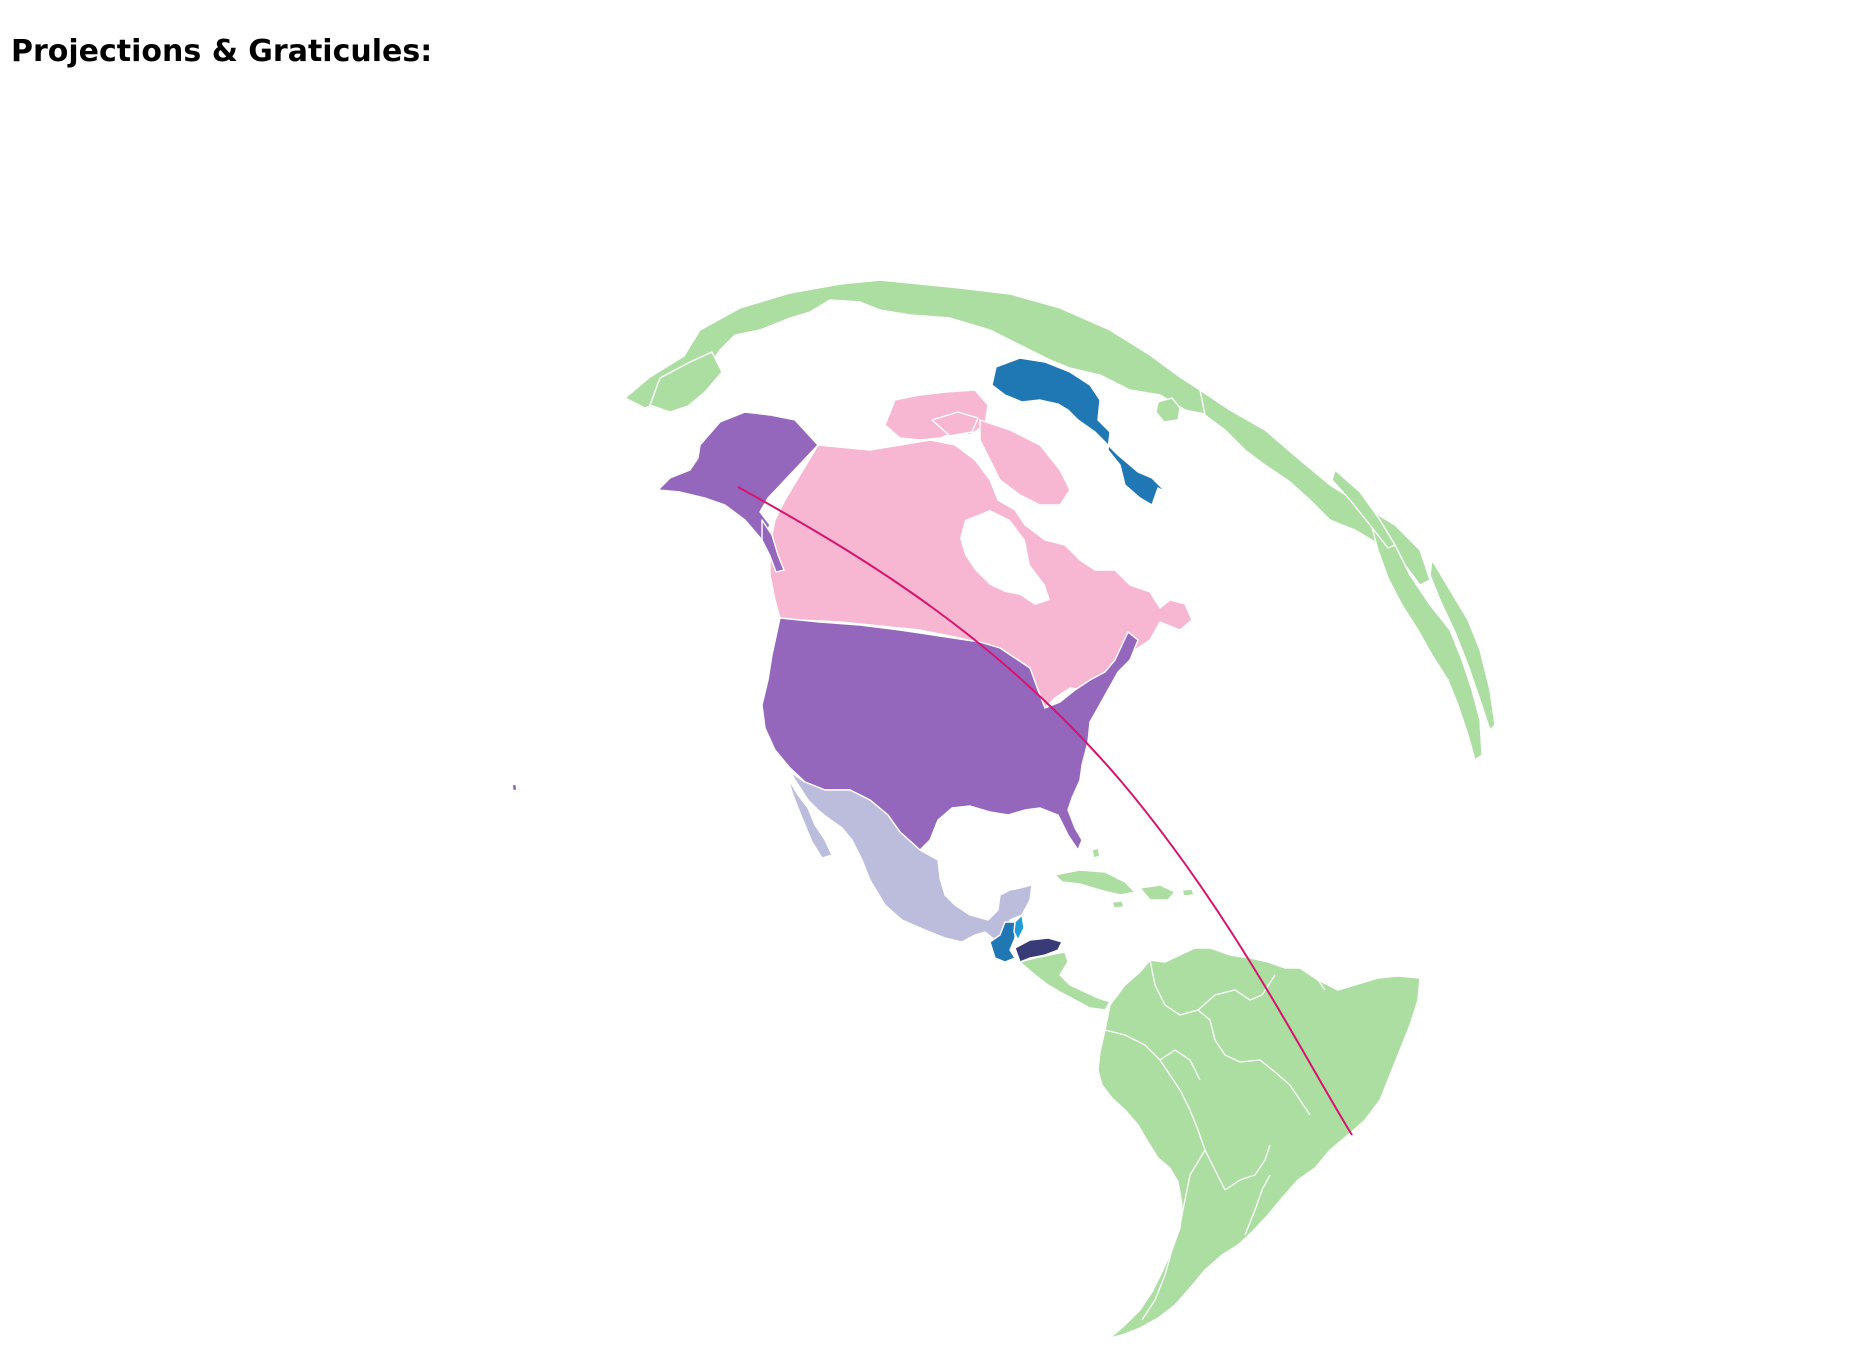 The height and width of the screenshot is (1362, 1852). Describe the element at coordinates (955, 424) in the screenshot. I see `region-canada-islands-north` at that location.